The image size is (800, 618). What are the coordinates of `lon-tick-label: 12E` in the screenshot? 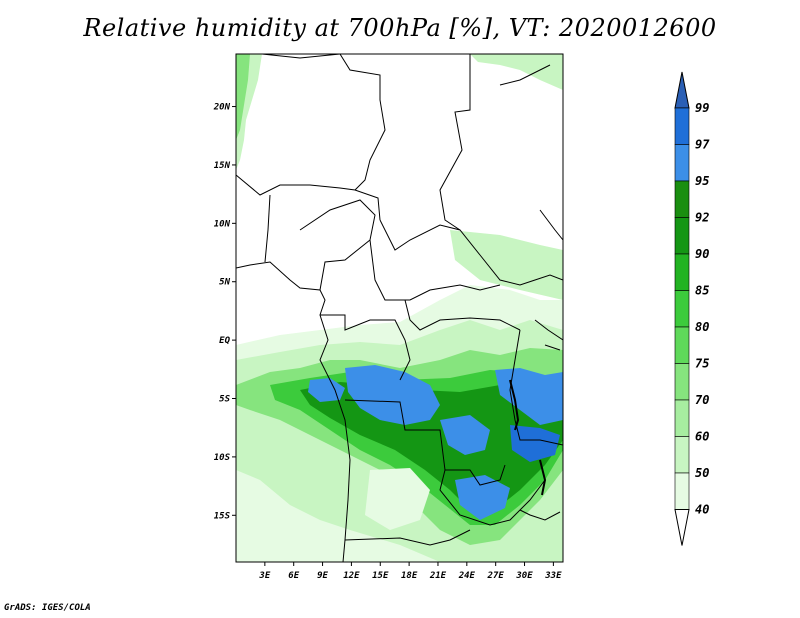 It's located at (351, 576).